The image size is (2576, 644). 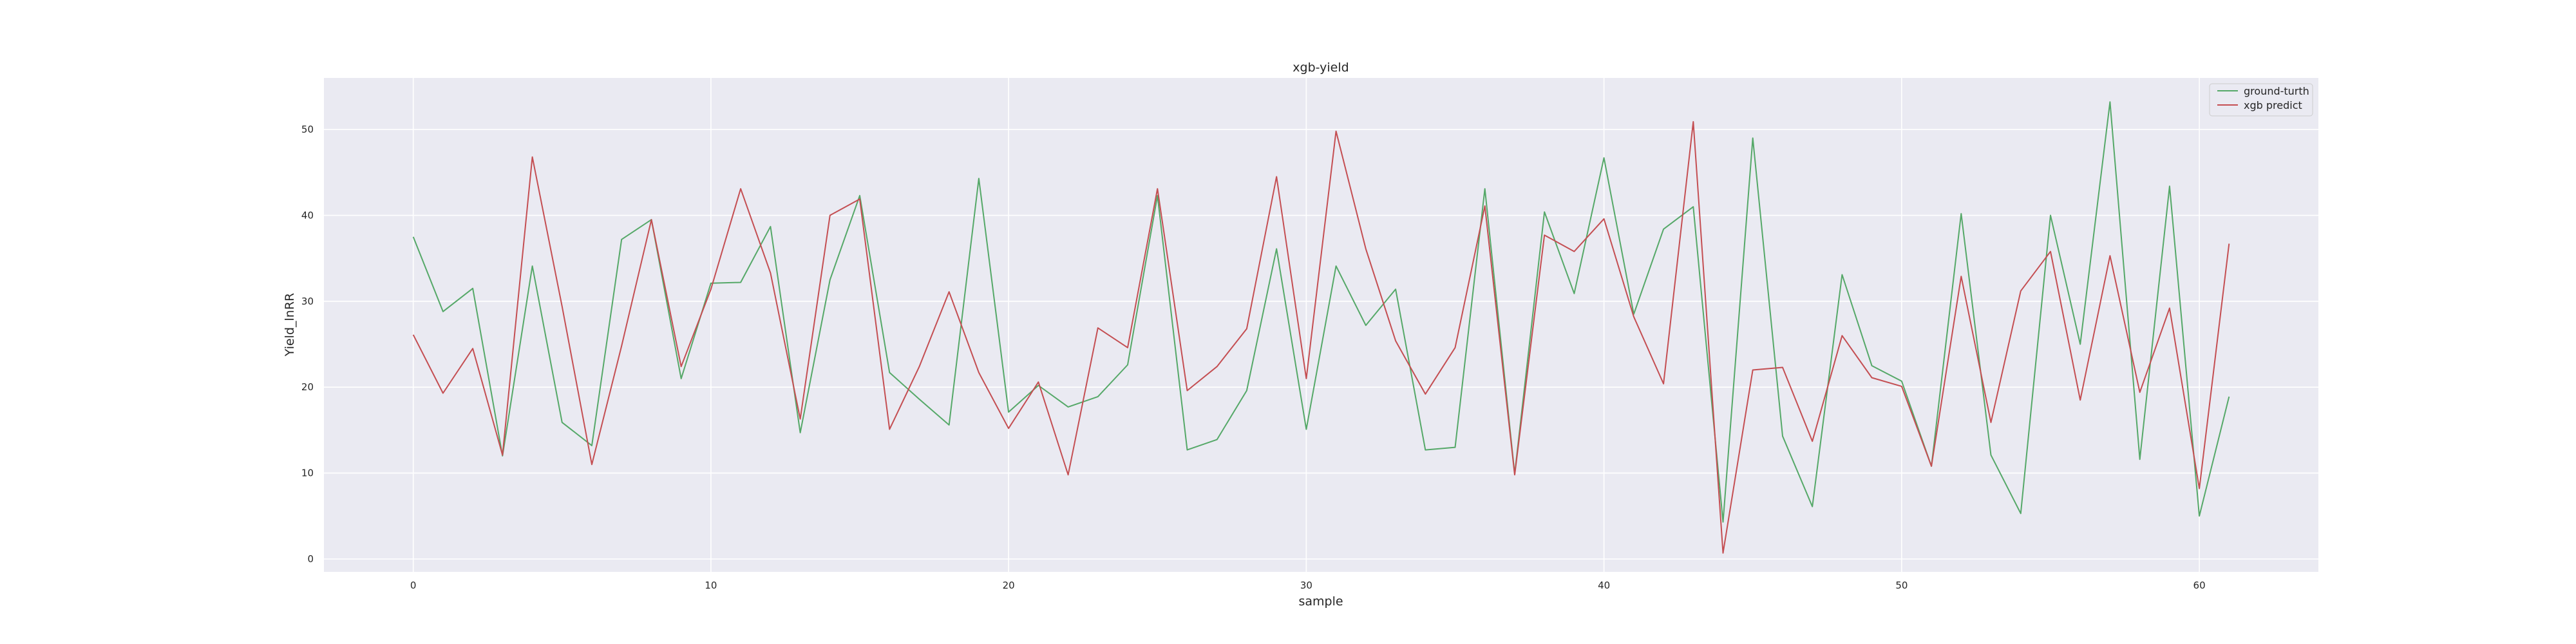 What do you see at coordinates (307, 387) in the screenshot?
I see `y-tick-label: 20` at bounding box center [307, 387].